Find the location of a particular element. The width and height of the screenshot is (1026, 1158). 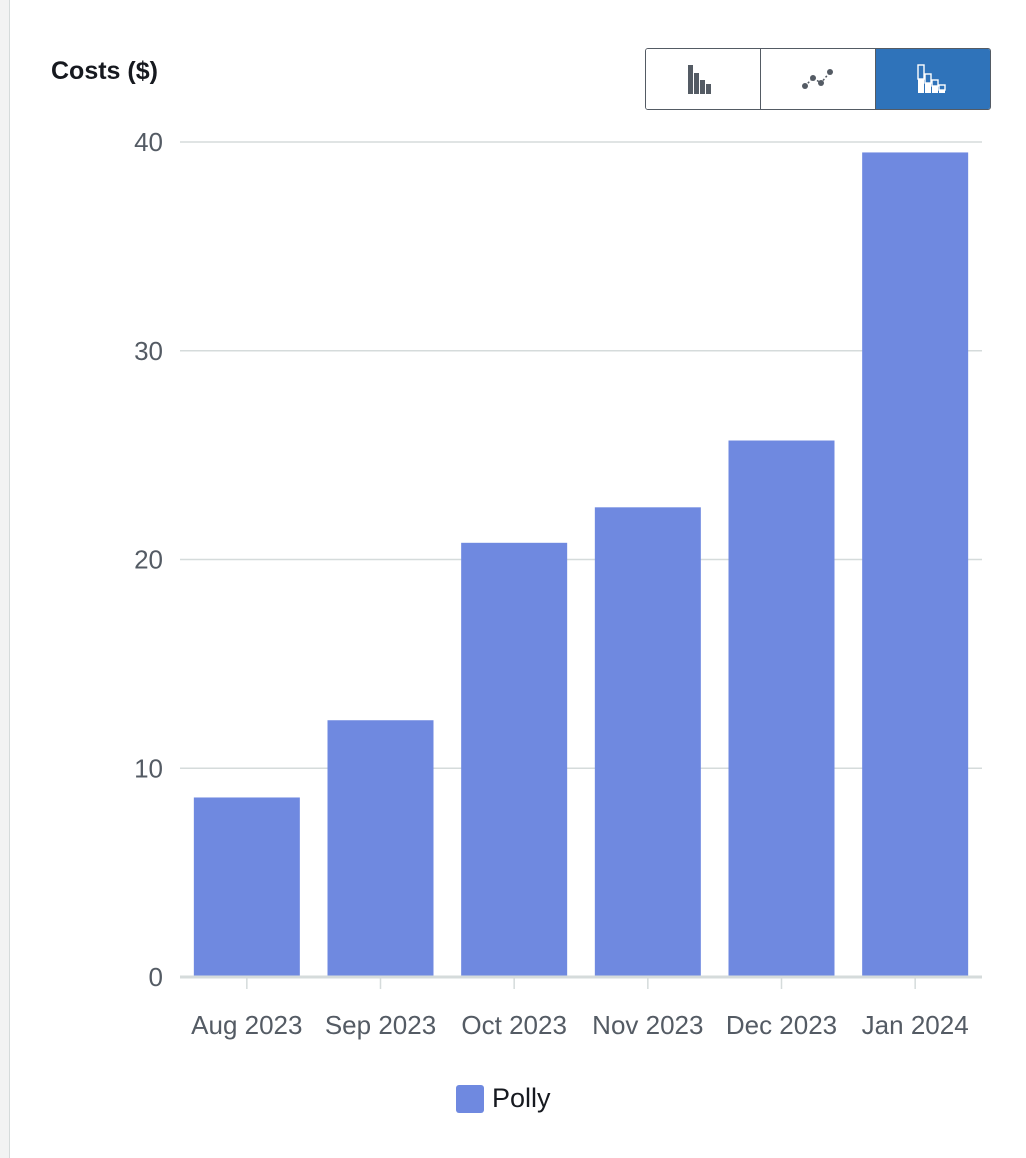

x-tick-label: Dec 2023 is located at coordinates (781, 1025).